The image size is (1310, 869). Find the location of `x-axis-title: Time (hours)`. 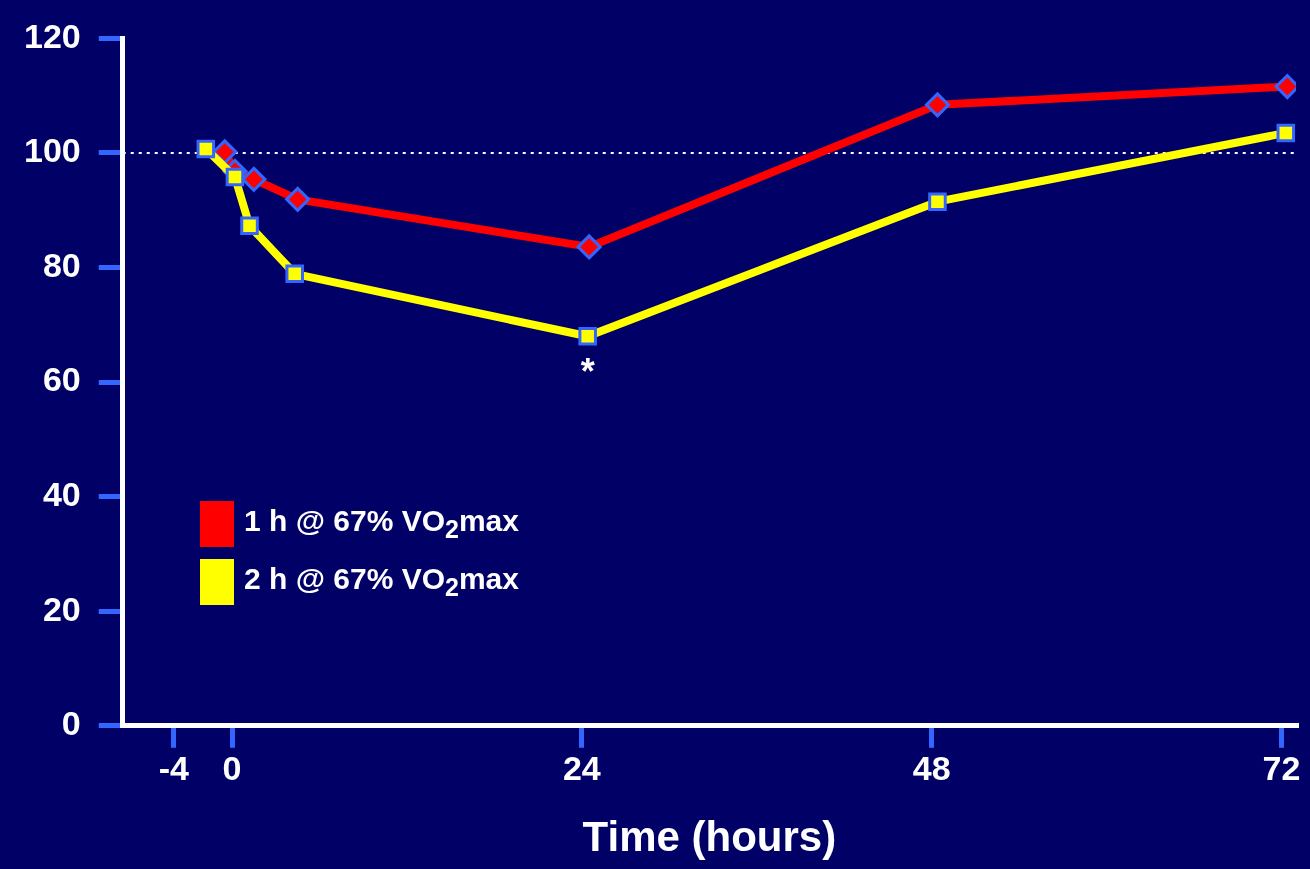

x-axis-title: Time (hours) is located at coordinates (709, 837).